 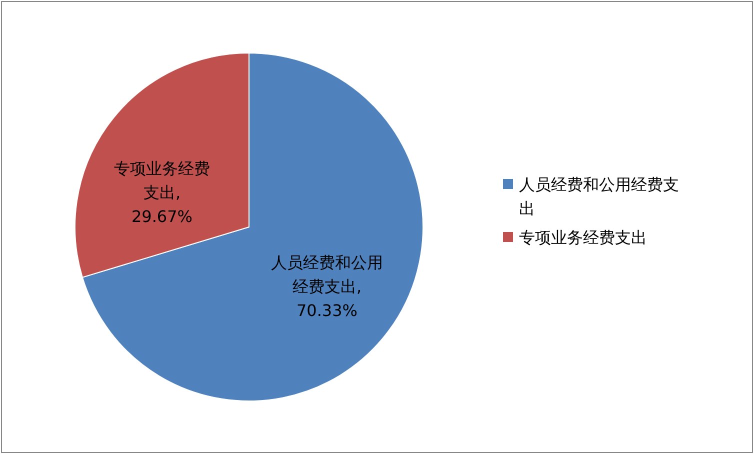 I want to click on legend-label: 人员经费和公用经费支出, so click(x=599, y=196).